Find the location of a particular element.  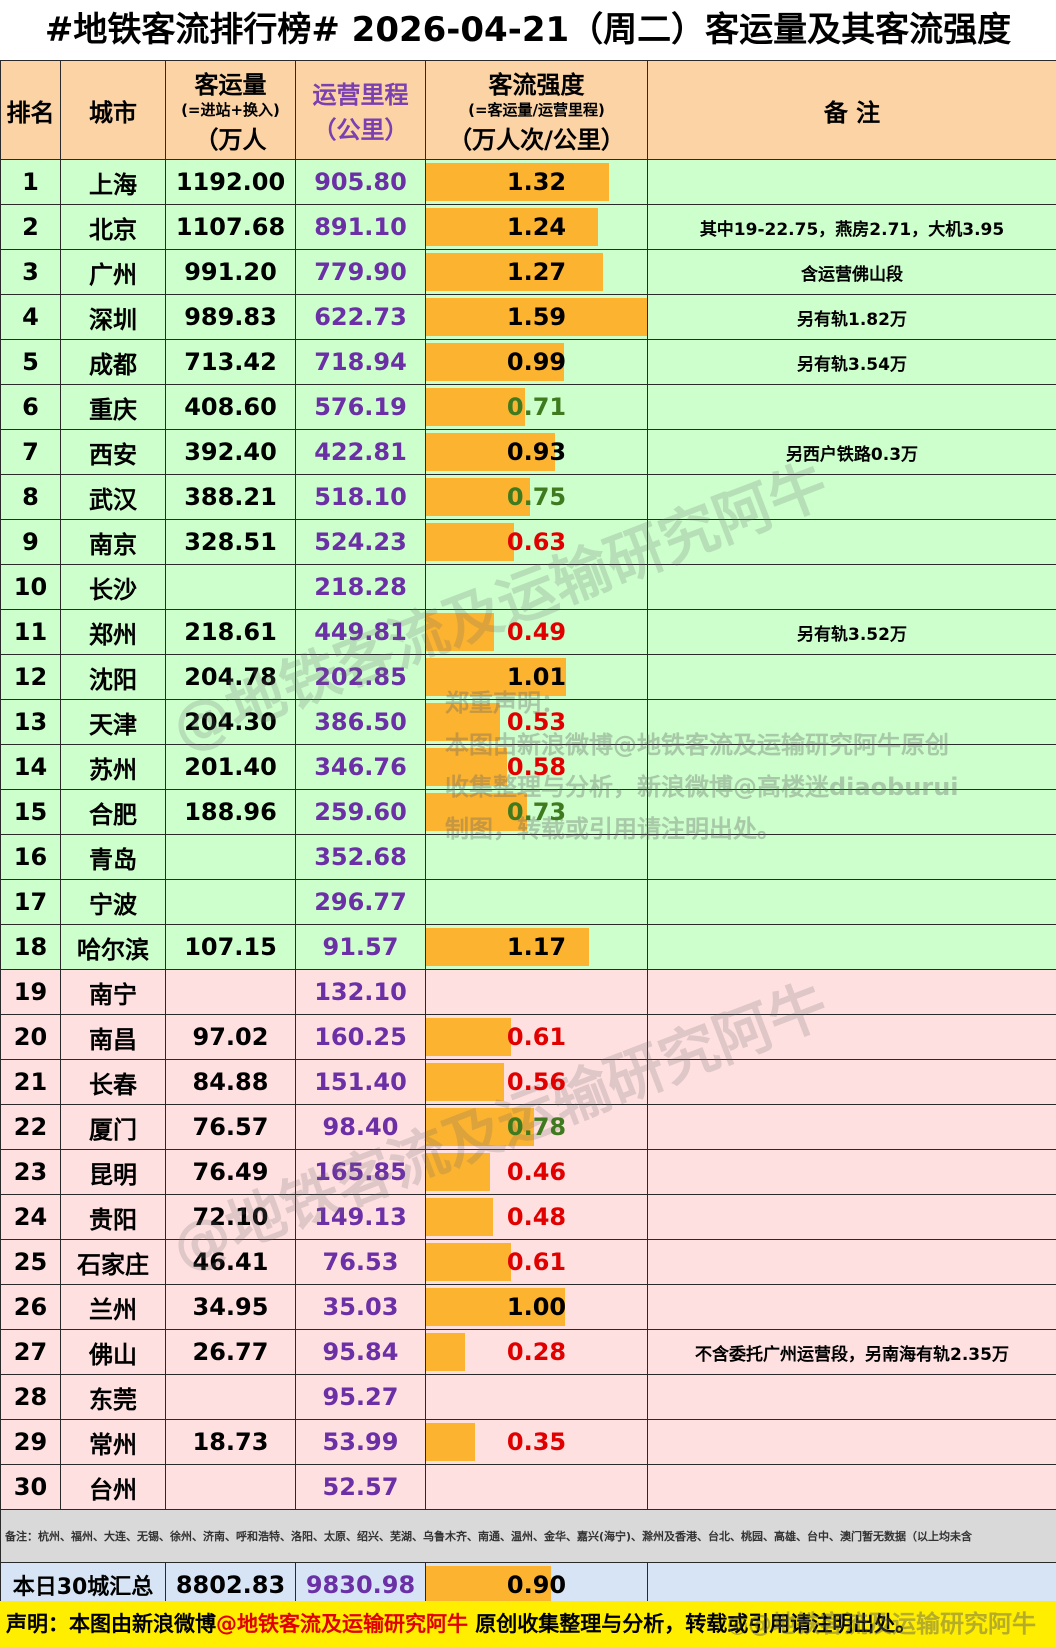

intensity-value: 1.17 is located at coordinates (536, 947).